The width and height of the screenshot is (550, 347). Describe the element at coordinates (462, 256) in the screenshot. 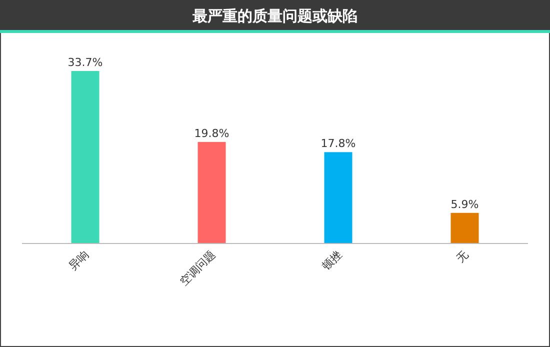

I see `x-tick-label: 无` at that location.